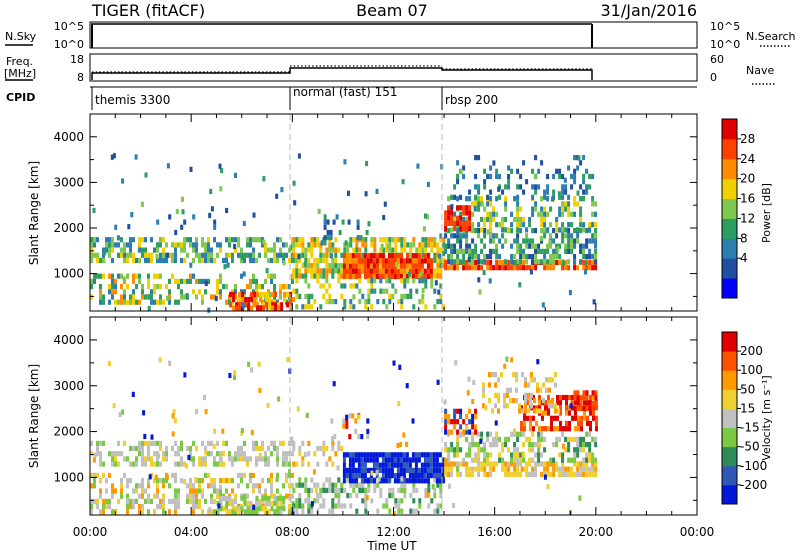 The image size is (800, 554). I want to click on power-colorbar-block, so click(729, 169).